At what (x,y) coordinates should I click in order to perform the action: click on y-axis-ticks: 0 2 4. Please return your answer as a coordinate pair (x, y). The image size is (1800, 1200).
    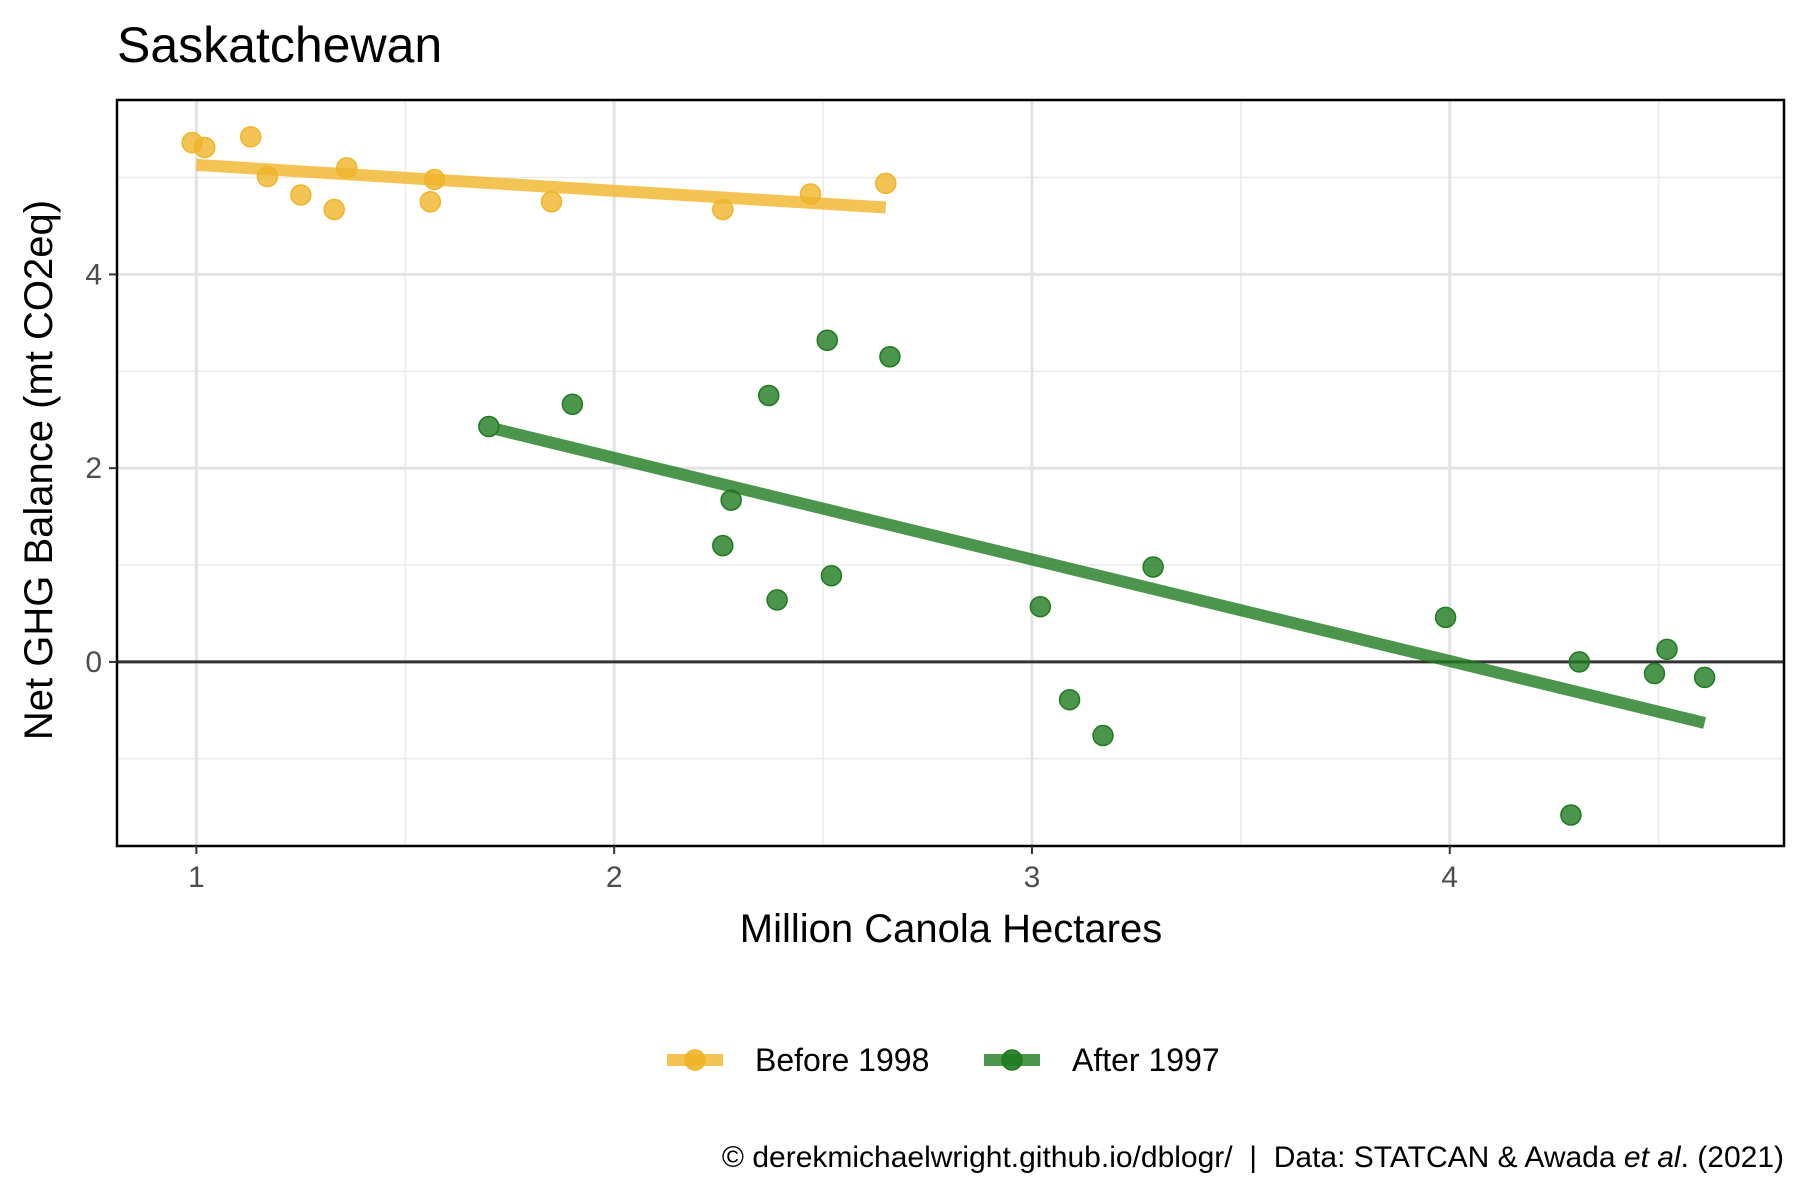
    Looking at the image, I should click on (101, 468).